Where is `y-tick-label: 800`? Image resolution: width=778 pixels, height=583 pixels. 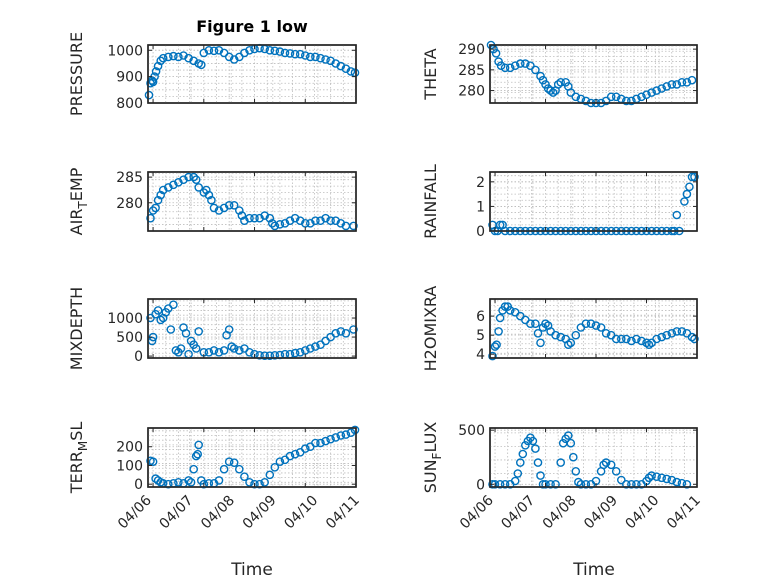 y-tick-label: 800 is located at coordinates (129, 104).